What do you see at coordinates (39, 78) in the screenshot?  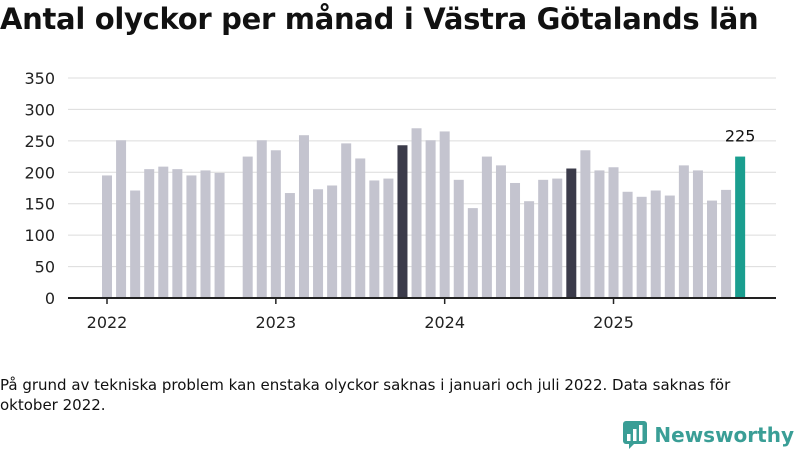 I see `y-tick-label-350: 350` at bounding box center [39, 78].